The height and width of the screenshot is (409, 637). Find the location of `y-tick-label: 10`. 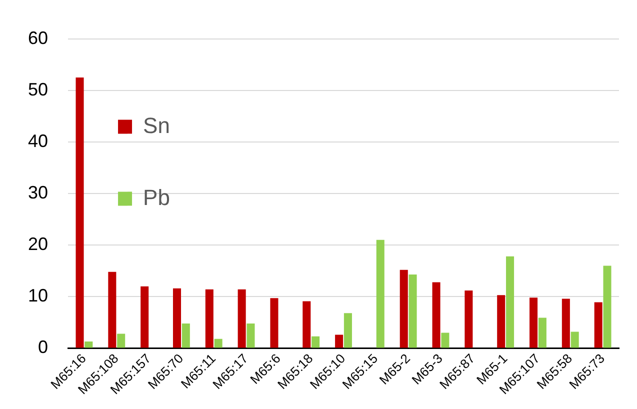

y-tick-label: 10 is located at coordinates (38, 296).